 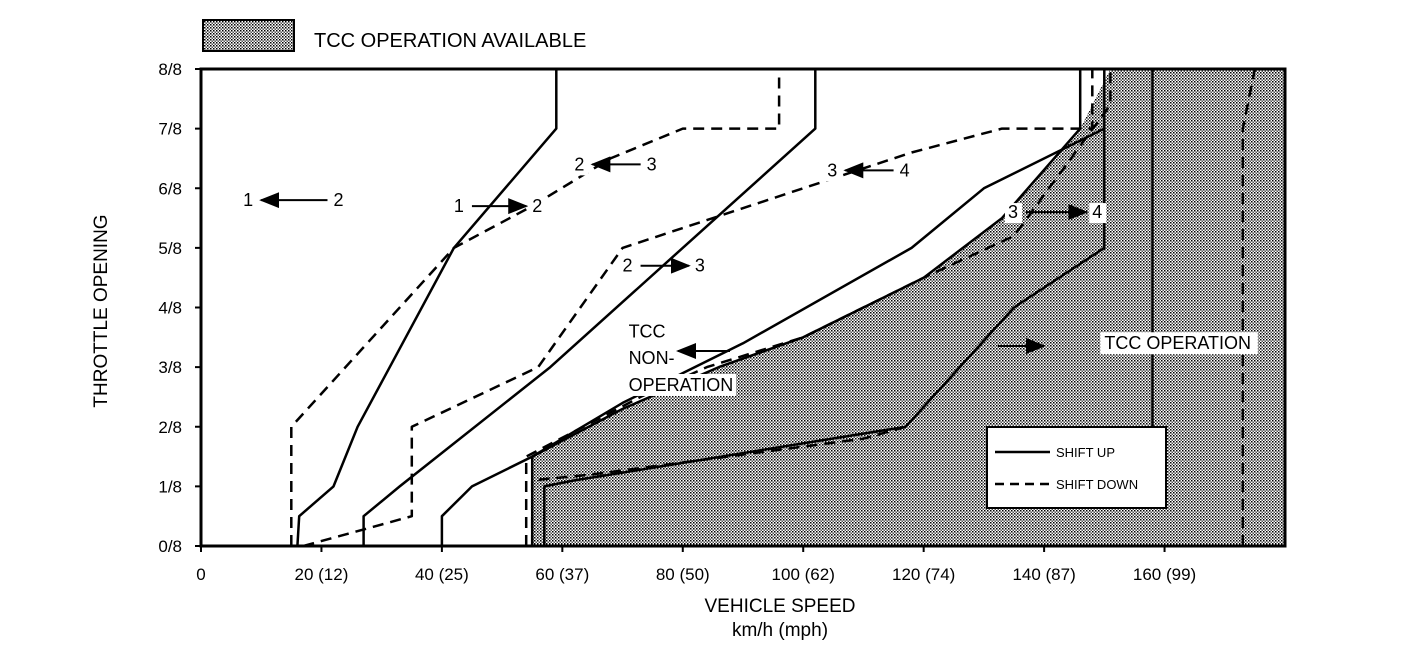 I want to click on y-tick-label: 4/8, so click(x=170, y=308).